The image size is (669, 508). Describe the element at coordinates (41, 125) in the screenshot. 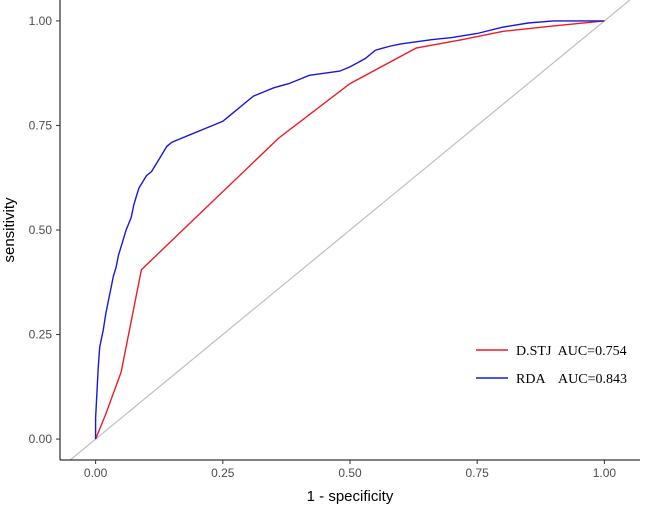

I see `y-tick-label: 0.75` at that location.